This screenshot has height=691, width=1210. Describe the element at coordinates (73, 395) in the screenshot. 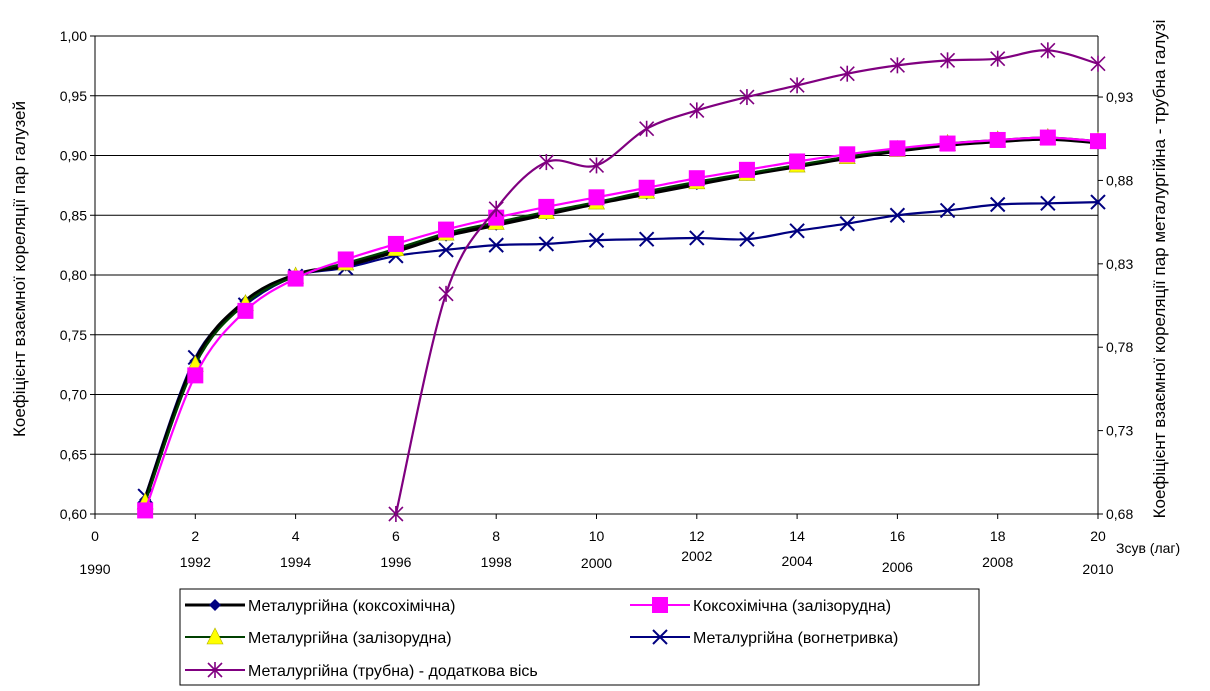

I see `y-tick-label-left: 0,70` at that location.